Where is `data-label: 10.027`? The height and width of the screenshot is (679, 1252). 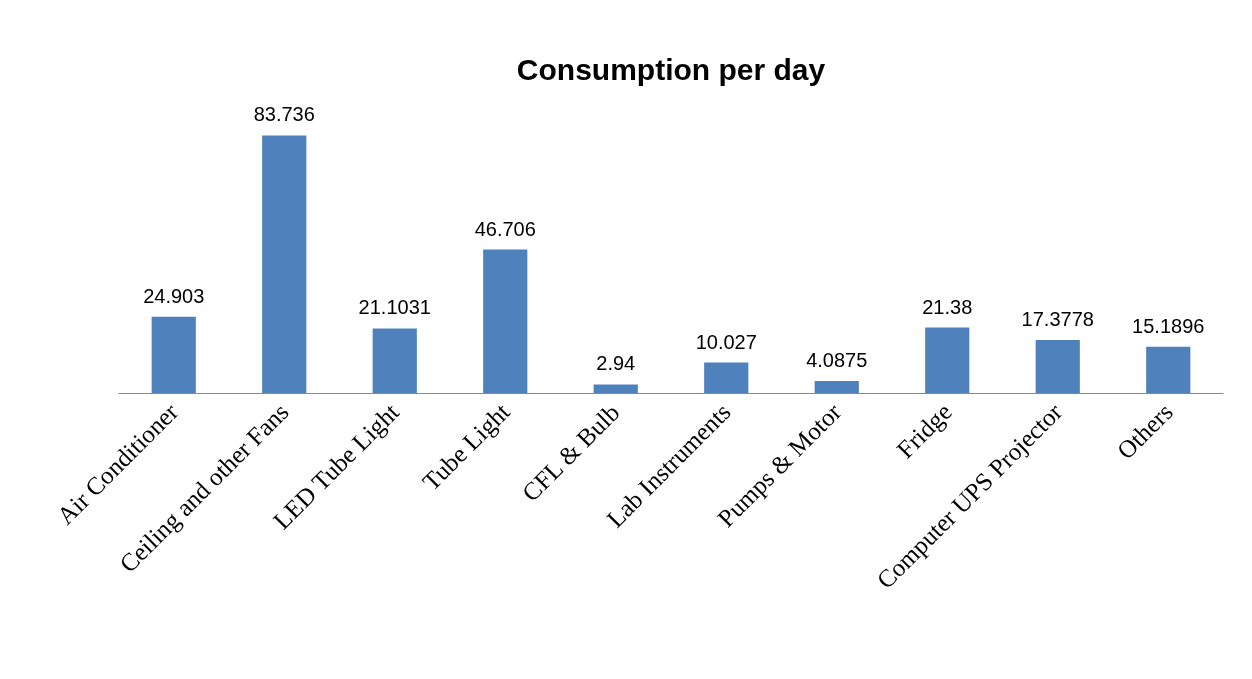
data-label: 10.027 is located at coordinates (726, 341).